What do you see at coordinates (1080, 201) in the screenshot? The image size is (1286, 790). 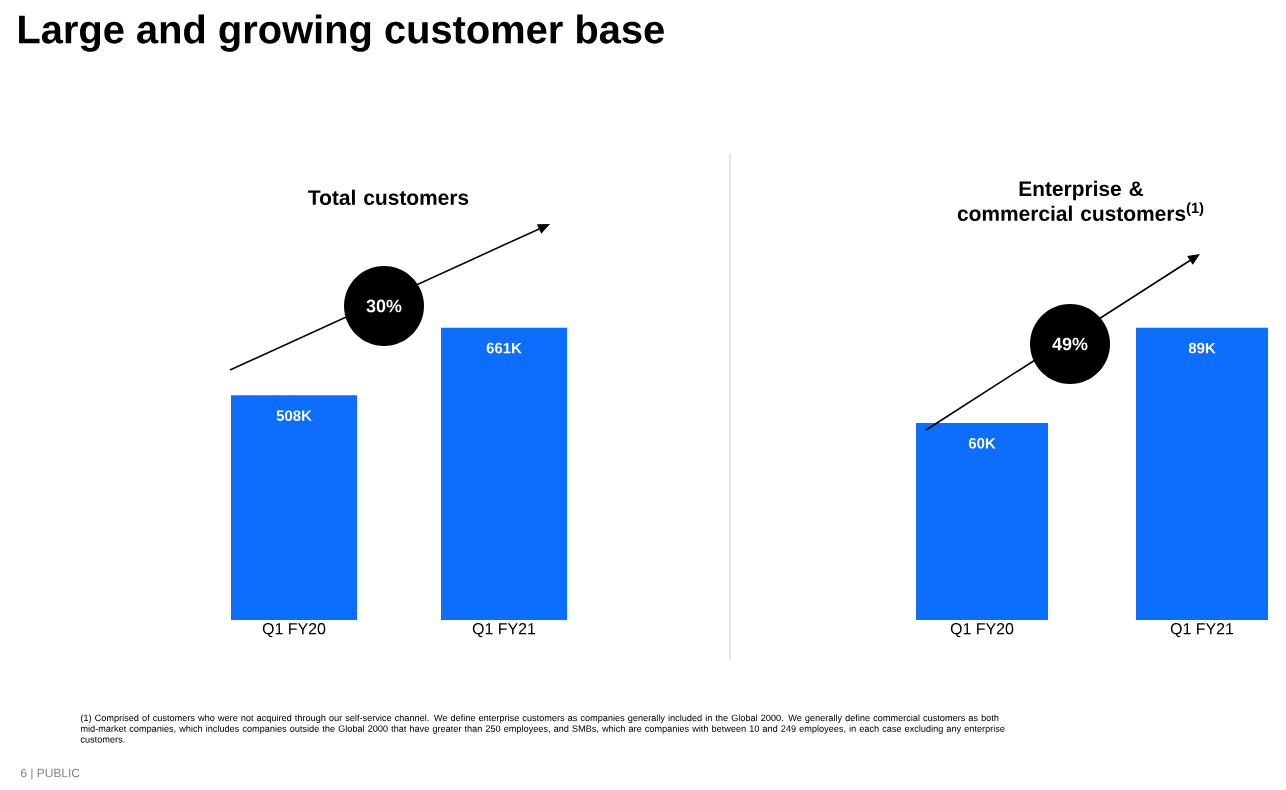 I see `chart-title: Enterprise & commercial customers$^{(1)}$` at bounding box center [1080, 201].